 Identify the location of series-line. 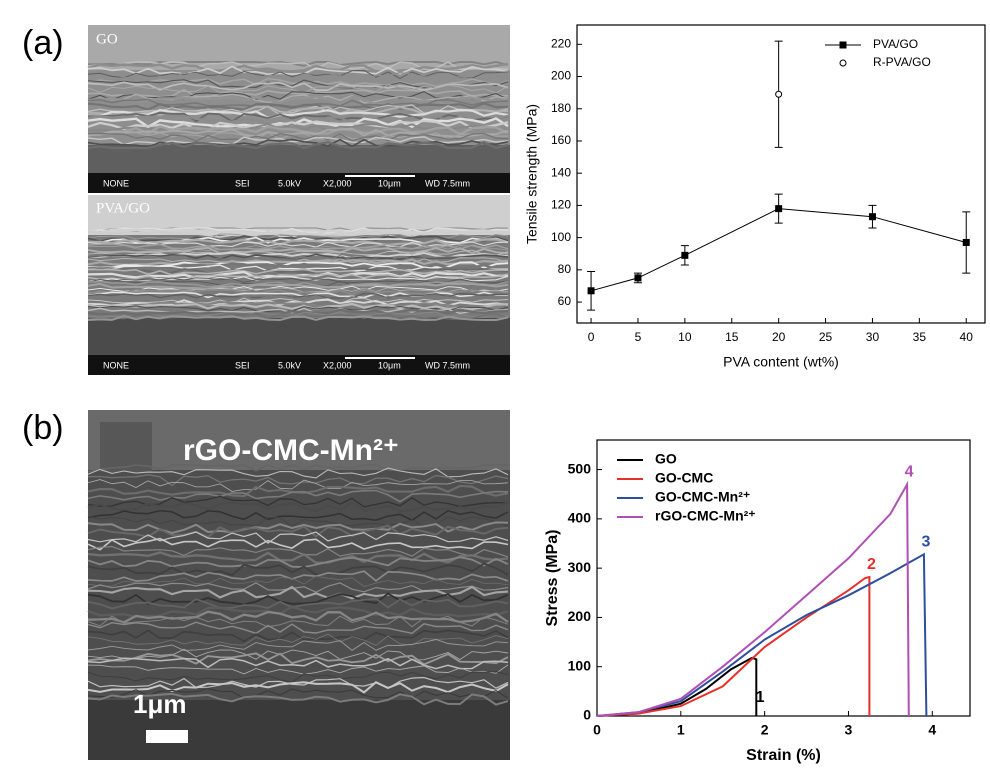
(733, 646).